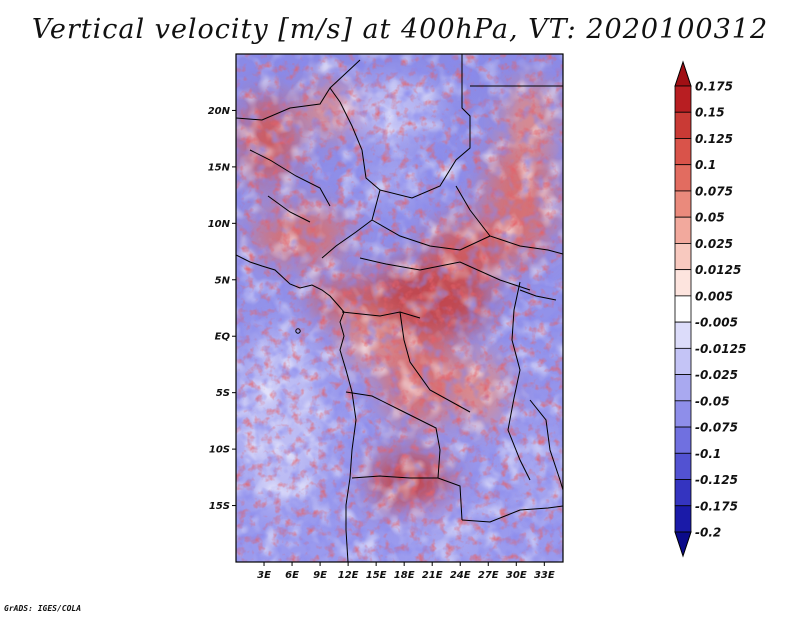 The width and height of the screenshot is (800, 618). I want to click on colorbar-label: 0.0125, so click(718, 270).